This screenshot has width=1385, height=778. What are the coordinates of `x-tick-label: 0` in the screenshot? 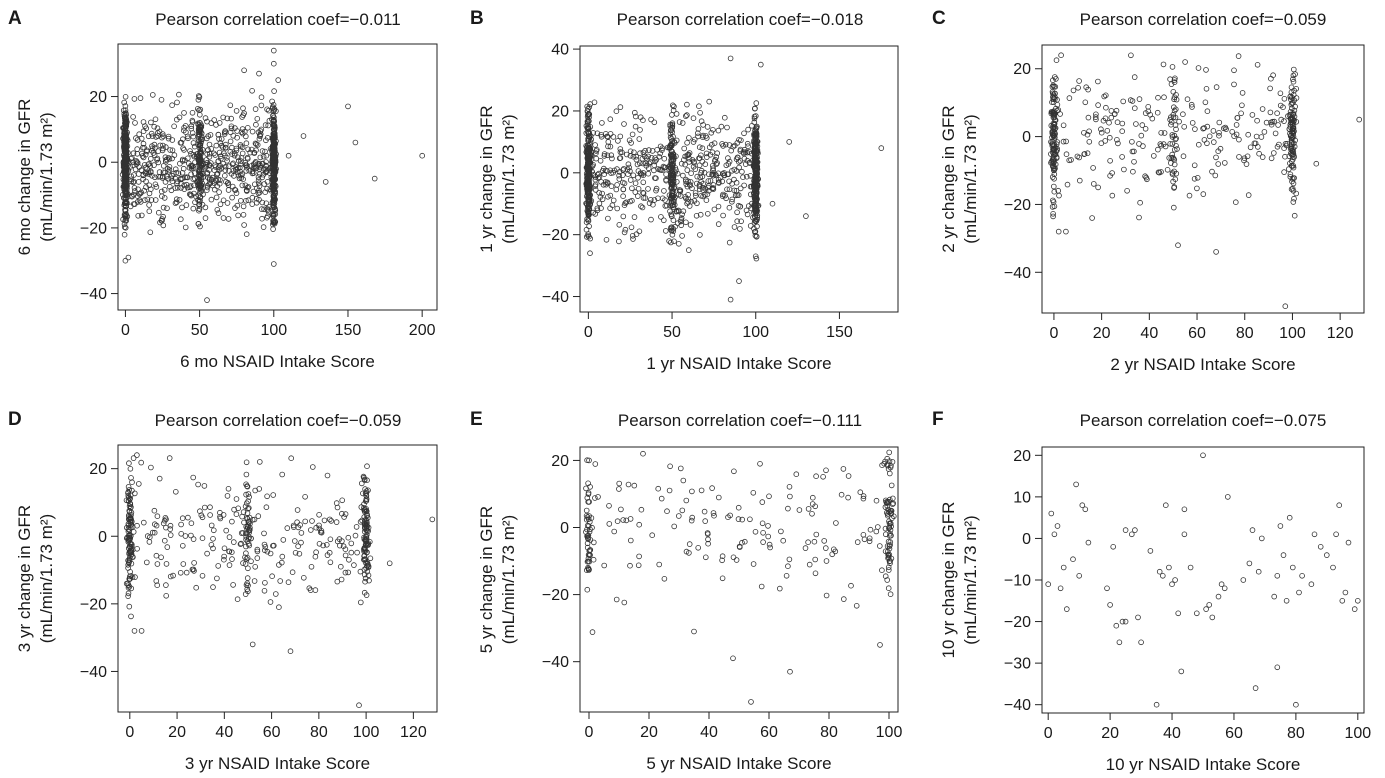 It's located at (125, 330).